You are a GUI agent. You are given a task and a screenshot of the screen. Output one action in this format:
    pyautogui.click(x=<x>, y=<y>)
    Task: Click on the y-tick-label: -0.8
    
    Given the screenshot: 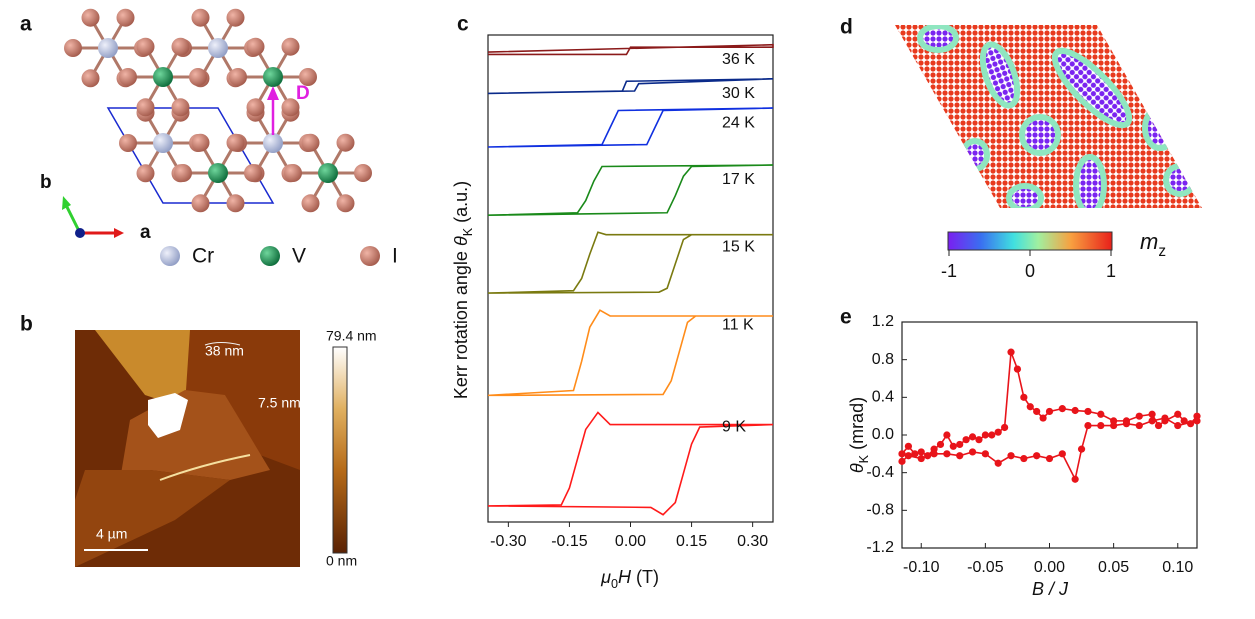 What is the action you would take?
    pyautogui.click(x=880, y=510)
    